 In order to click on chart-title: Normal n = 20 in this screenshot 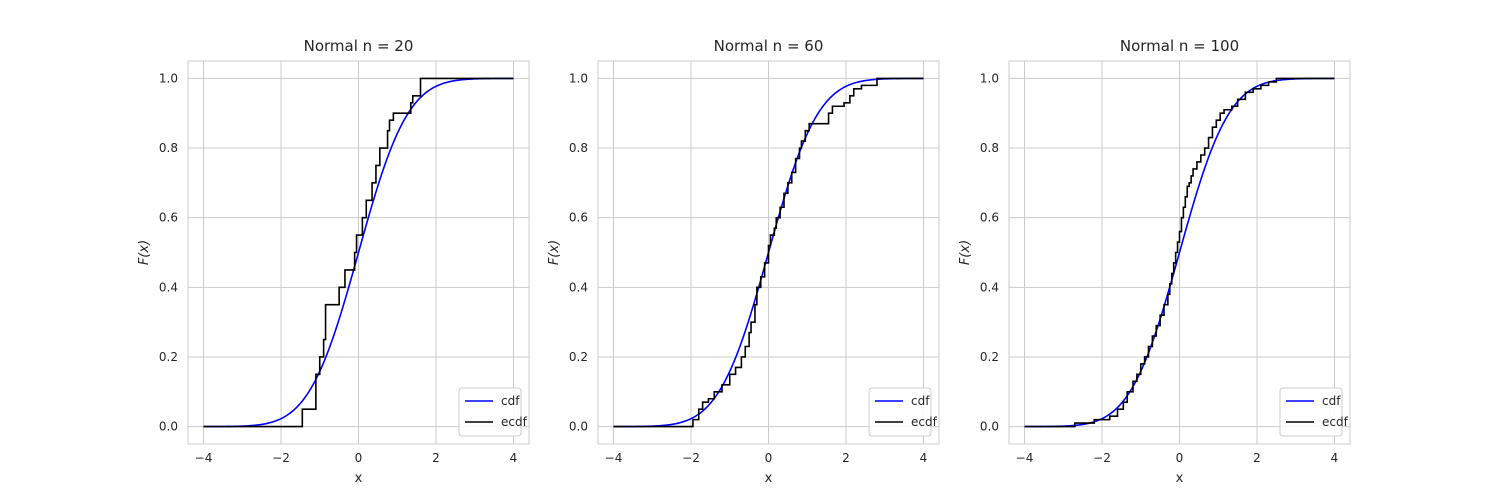, I will do `click(359, 46)`.